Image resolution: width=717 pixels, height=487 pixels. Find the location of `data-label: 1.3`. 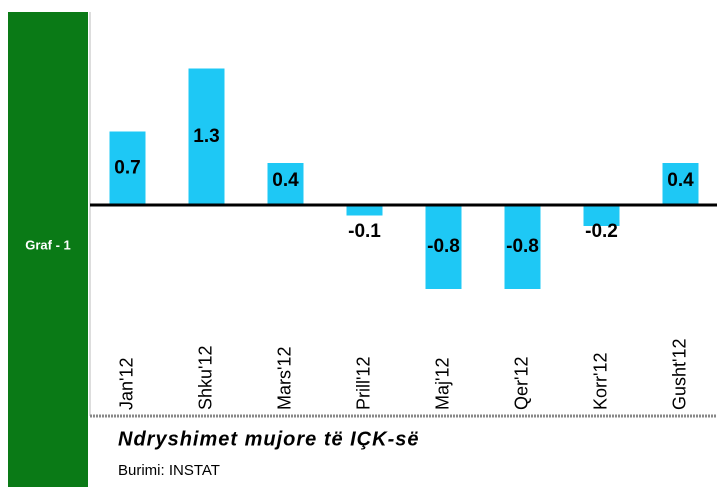

data-label: 1.3 is located at coordinates (206, 136).